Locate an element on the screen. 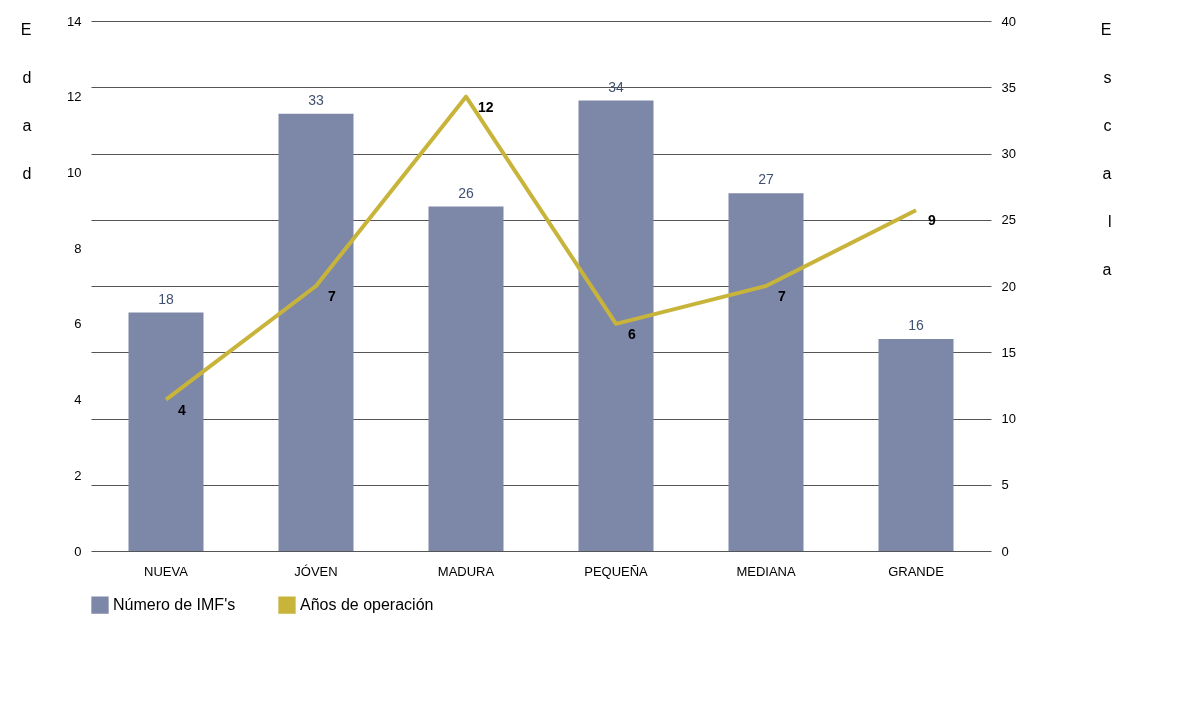  data-label: 12 is located at coordinates (486, 106).